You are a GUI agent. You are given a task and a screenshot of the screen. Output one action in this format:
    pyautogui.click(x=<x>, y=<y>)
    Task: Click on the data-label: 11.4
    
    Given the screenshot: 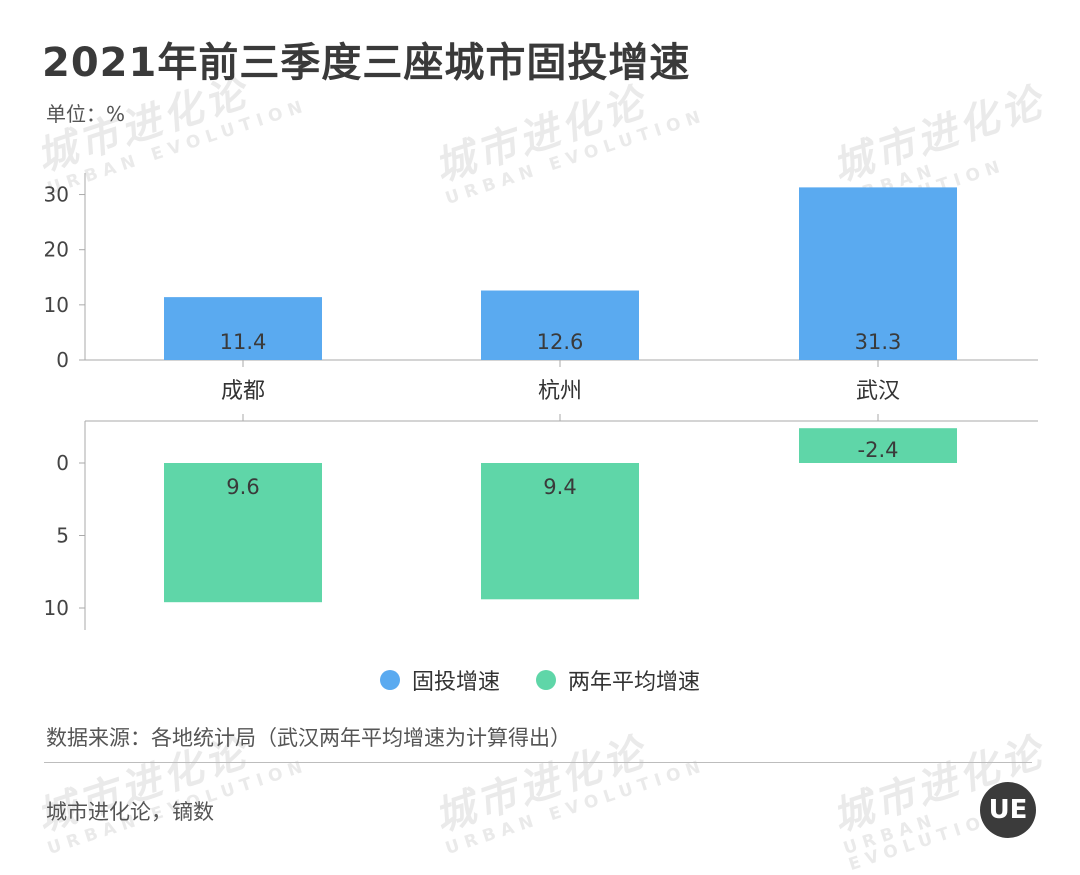 What is the action you would take?
    pyautogui.click(x=243, y=342)
    